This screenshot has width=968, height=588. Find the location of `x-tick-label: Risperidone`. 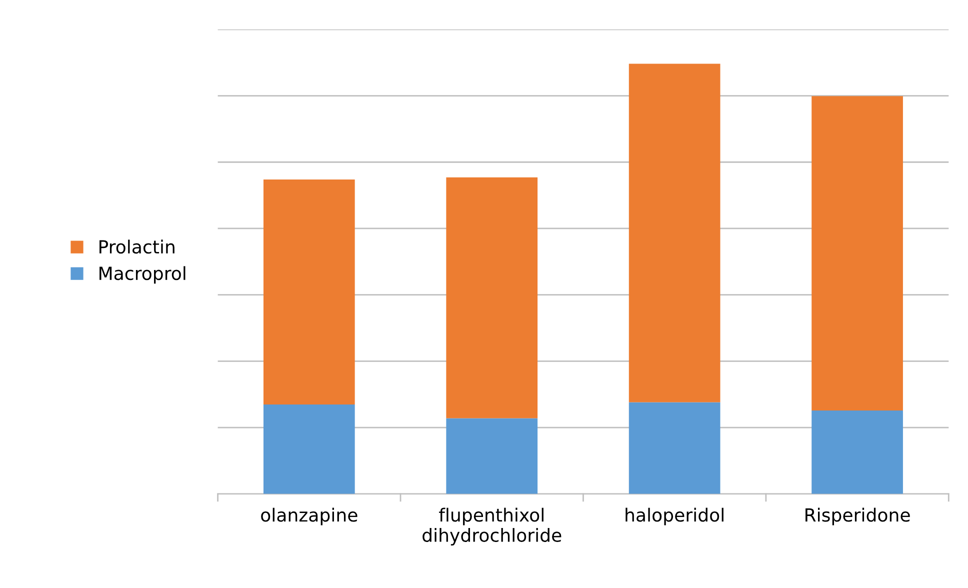

x-tick-label: Risperidone is located at coordinates (858, 517).